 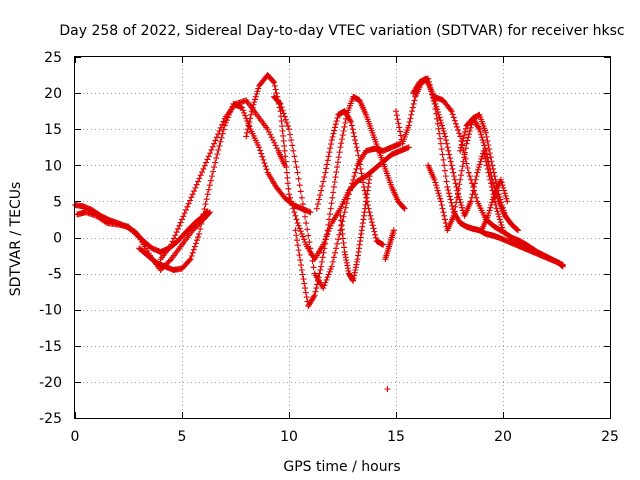 I want to click on y-tick-label: 5, so click(x=57, y=202).